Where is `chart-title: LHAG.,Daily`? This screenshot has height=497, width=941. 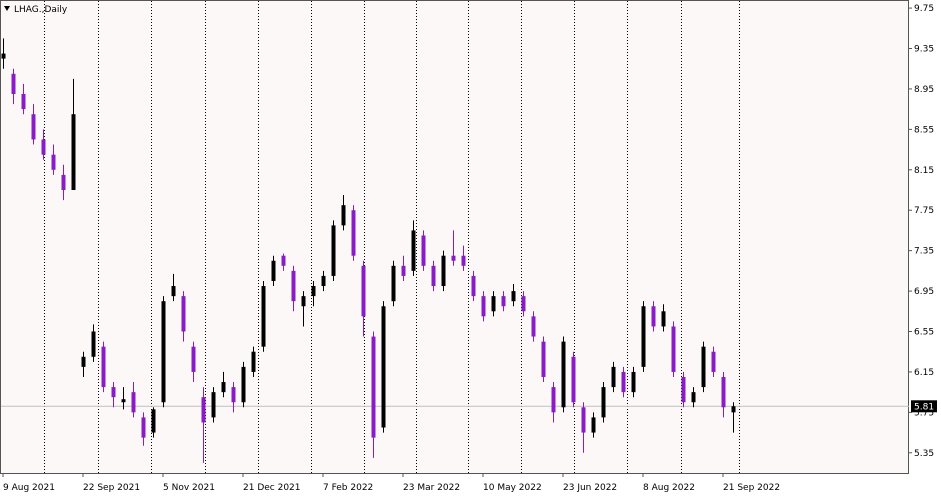 chart-title: LHAG.,Daily is located at coordinates (41, 10).